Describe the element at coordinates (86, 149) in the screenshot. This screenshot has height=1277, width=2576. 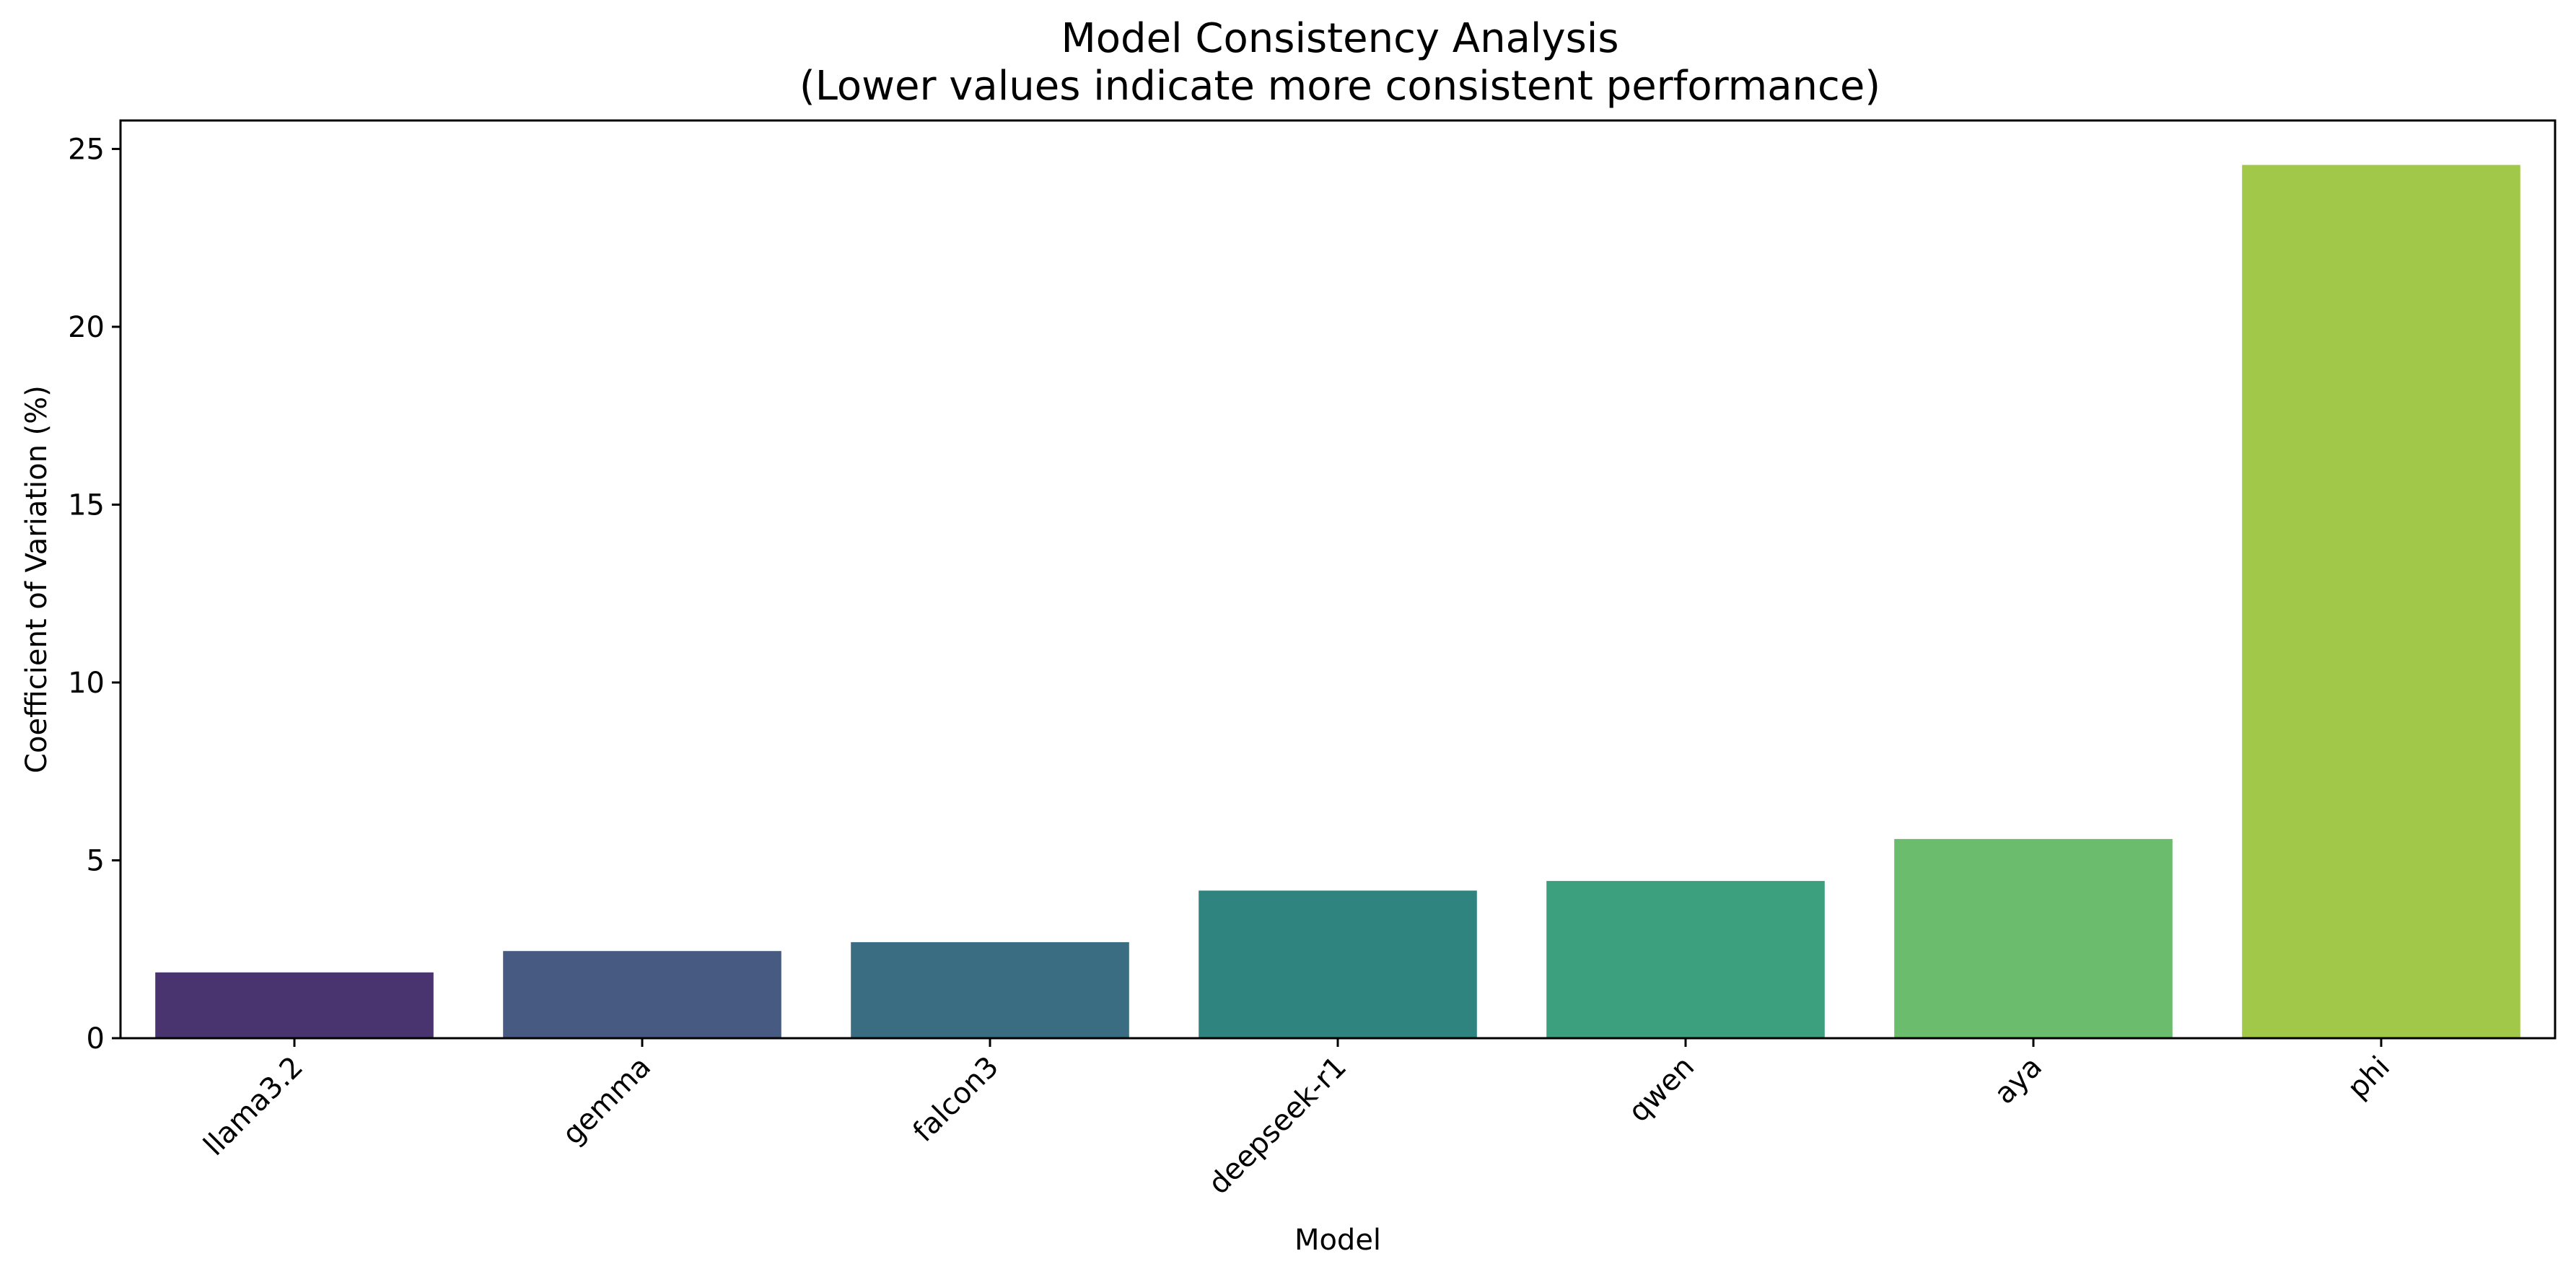
I see `y-tick-label: 25` at that location.